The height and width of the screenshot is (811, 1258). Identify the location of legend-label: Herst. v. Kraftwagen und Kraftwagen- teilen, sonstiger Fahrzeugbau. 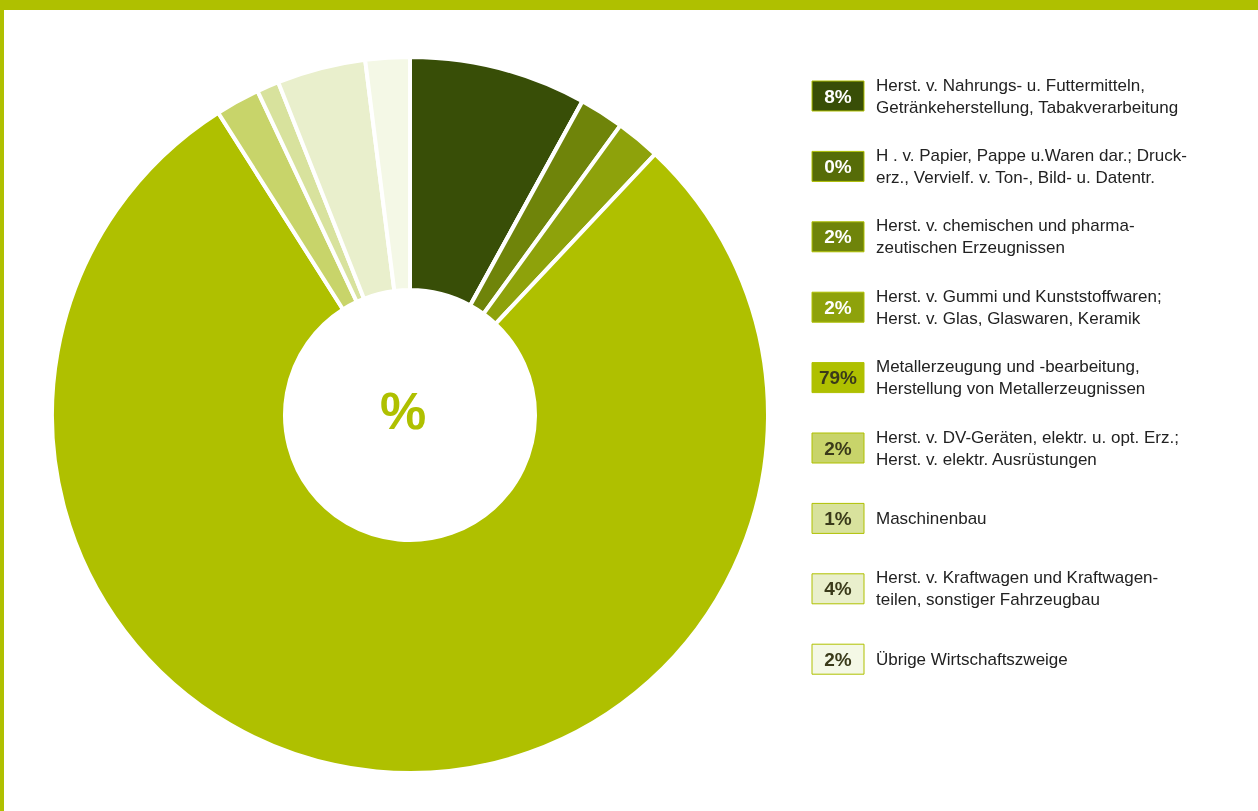
(1017, 589).